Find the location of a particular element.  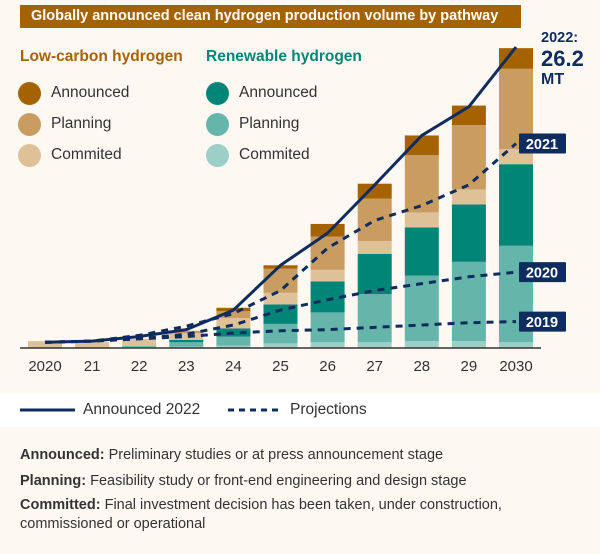

line-legend-dashed: Projections is located at coordinates (297, 410).